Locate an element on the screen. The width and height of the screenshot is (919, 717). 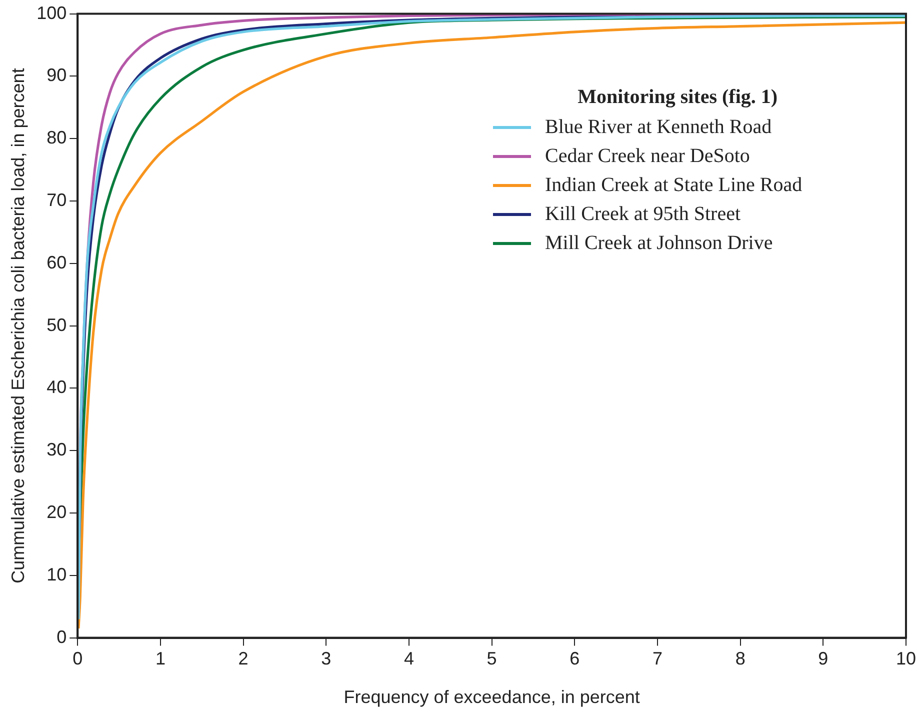
x-tick-label: 4 is located at coordinates (409, 658).